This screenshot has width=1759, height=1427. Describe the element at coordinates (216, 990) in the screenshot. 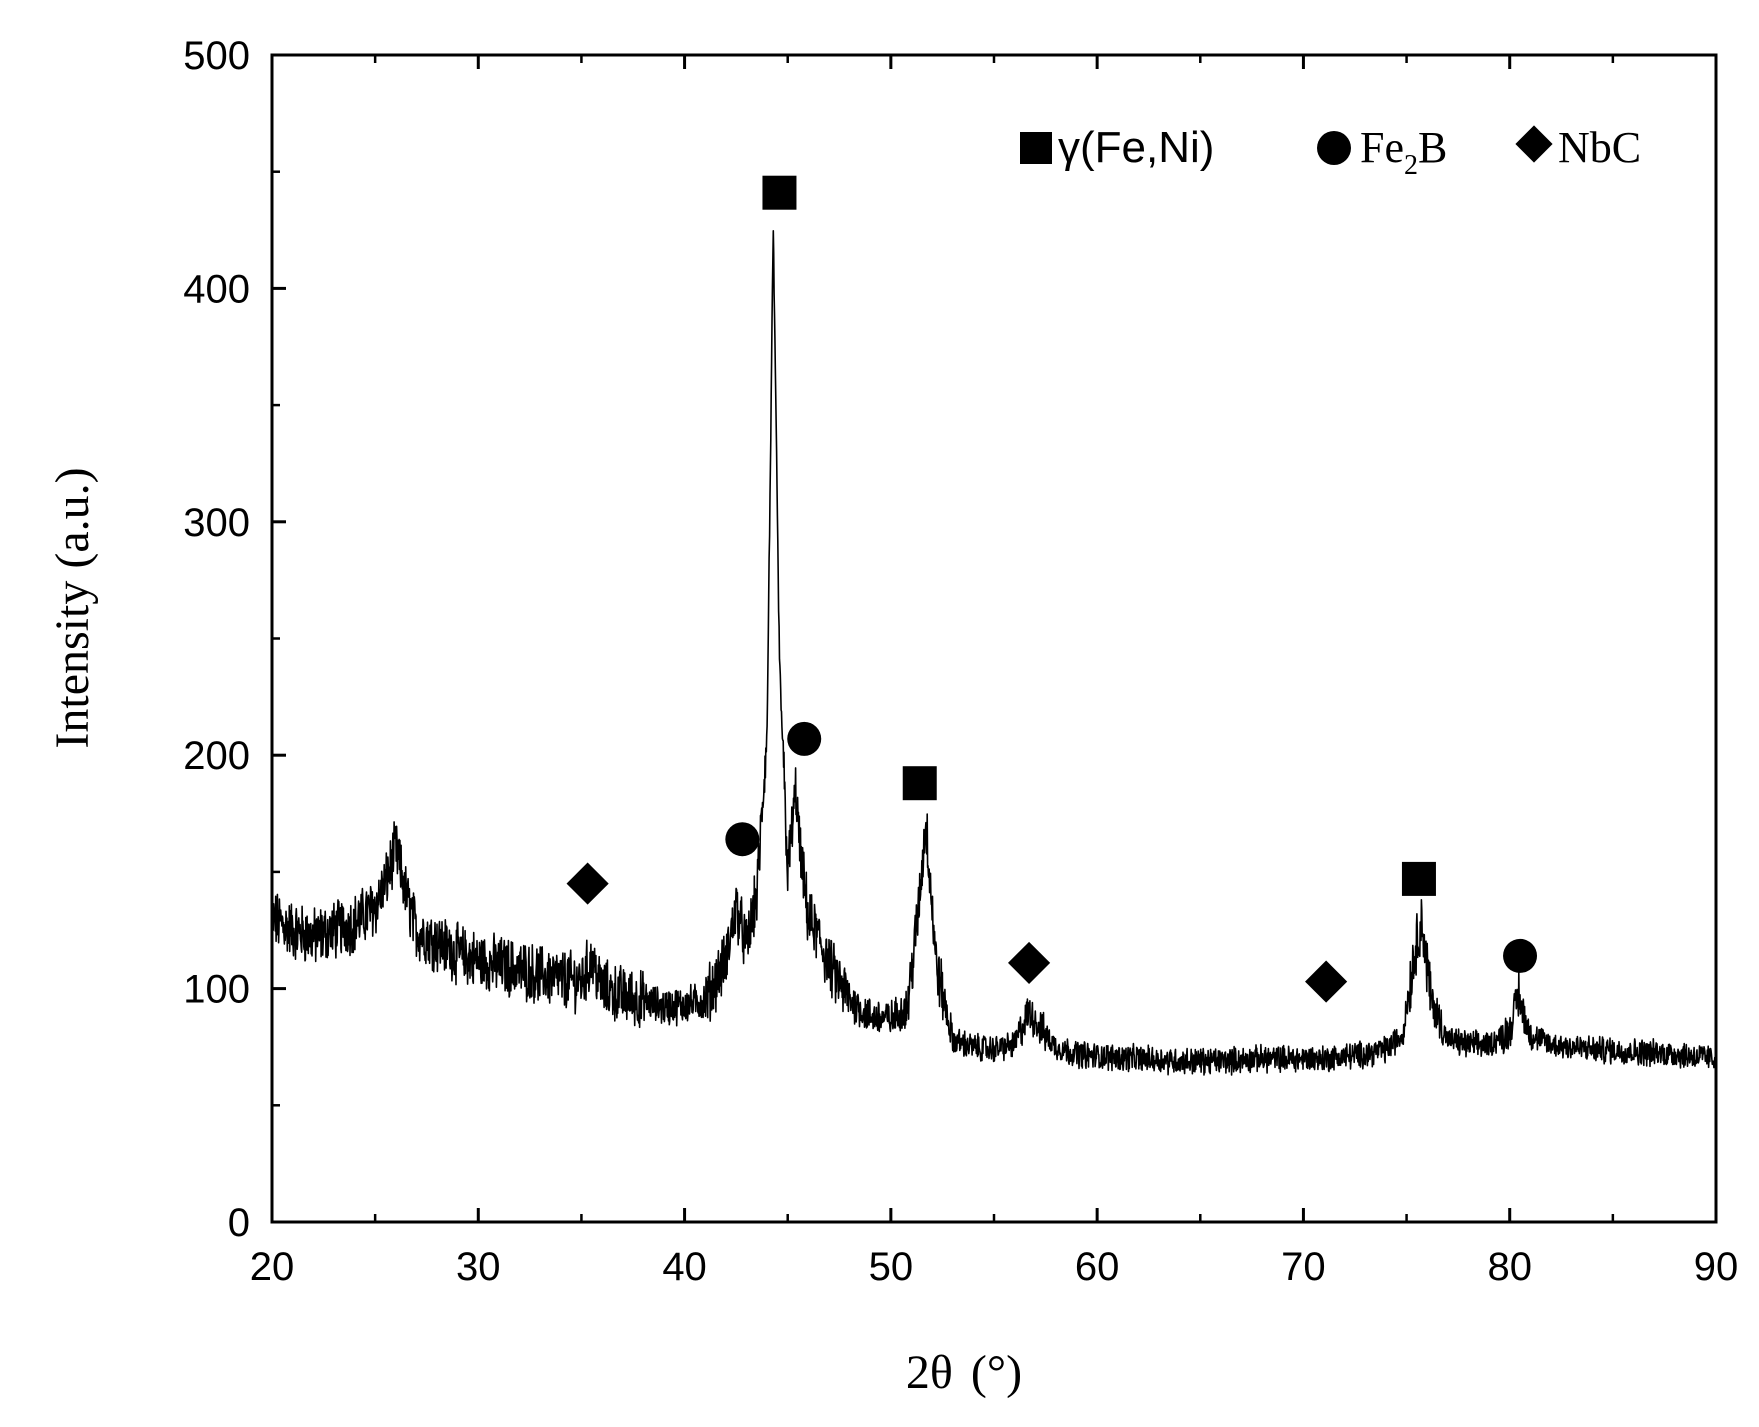

I see `y-tick-label: 100` at that location.